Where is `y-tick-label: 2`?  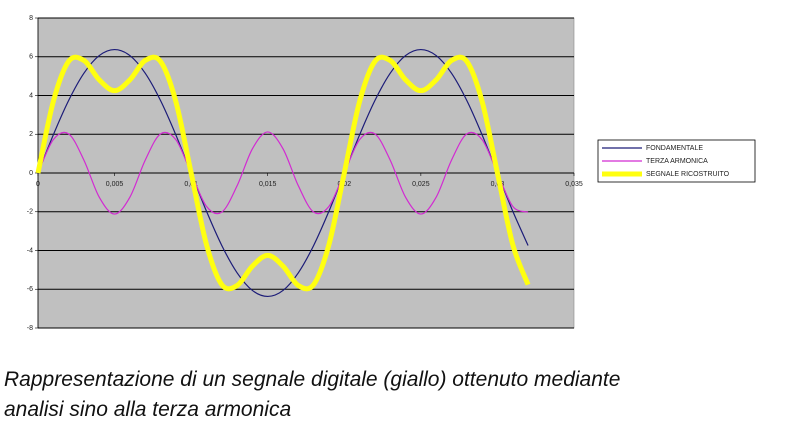 y-tick-label: 2 is located at coordinates (31, 134).